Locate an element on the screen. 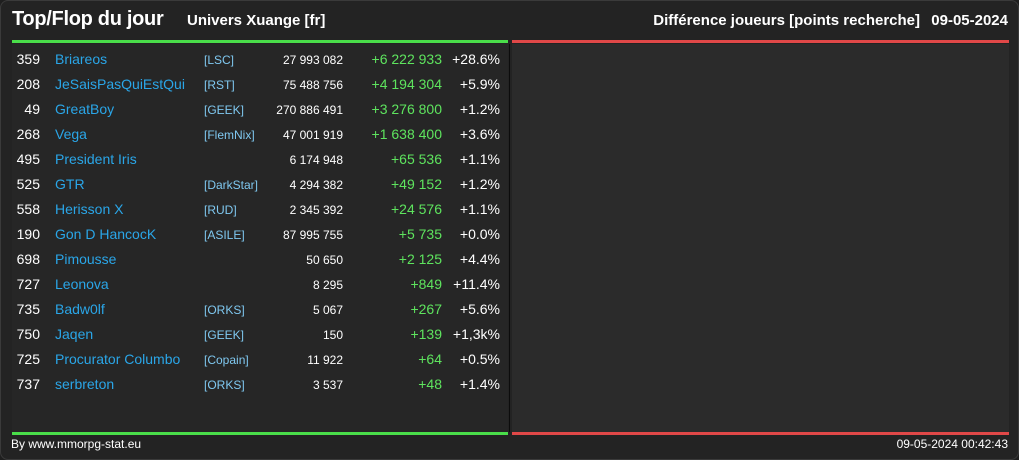  percent-change: +5.9% is located at coordinates (479, 84).